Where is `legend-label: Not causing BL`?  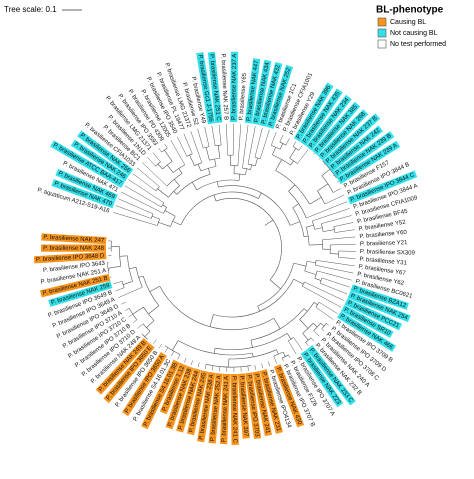 legend-label: Not causing BL is located at coordinates (414, 33).